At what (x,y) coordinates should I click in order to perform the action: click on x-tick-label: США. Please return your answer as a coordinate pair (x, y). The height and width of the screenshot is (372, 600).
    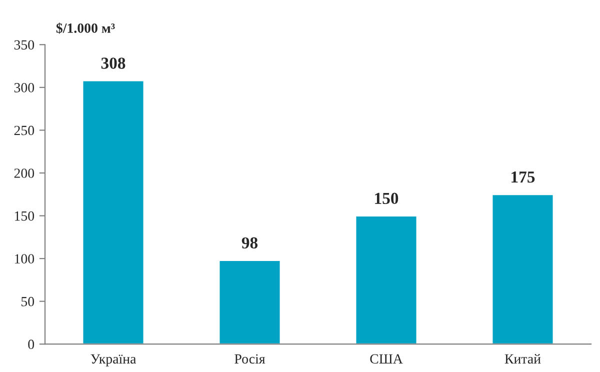
    Looking at the image, I should click on (386, 359).